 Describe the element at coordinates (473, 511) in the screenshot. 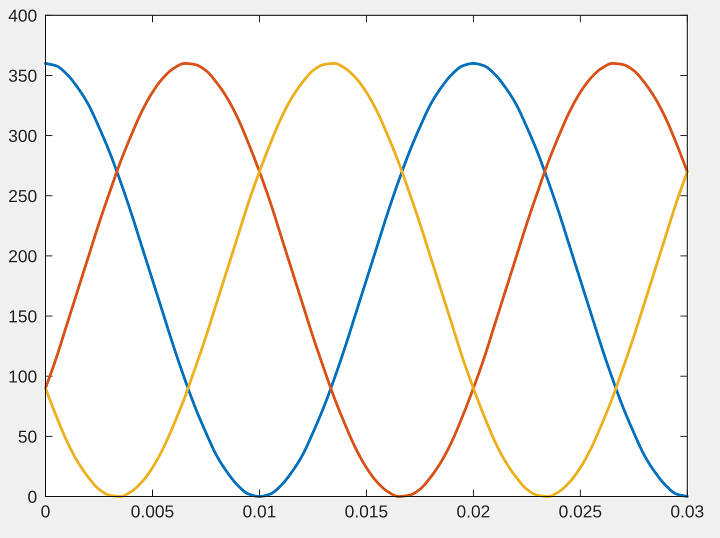

I see `x-tick-label: 0.02` at that location.